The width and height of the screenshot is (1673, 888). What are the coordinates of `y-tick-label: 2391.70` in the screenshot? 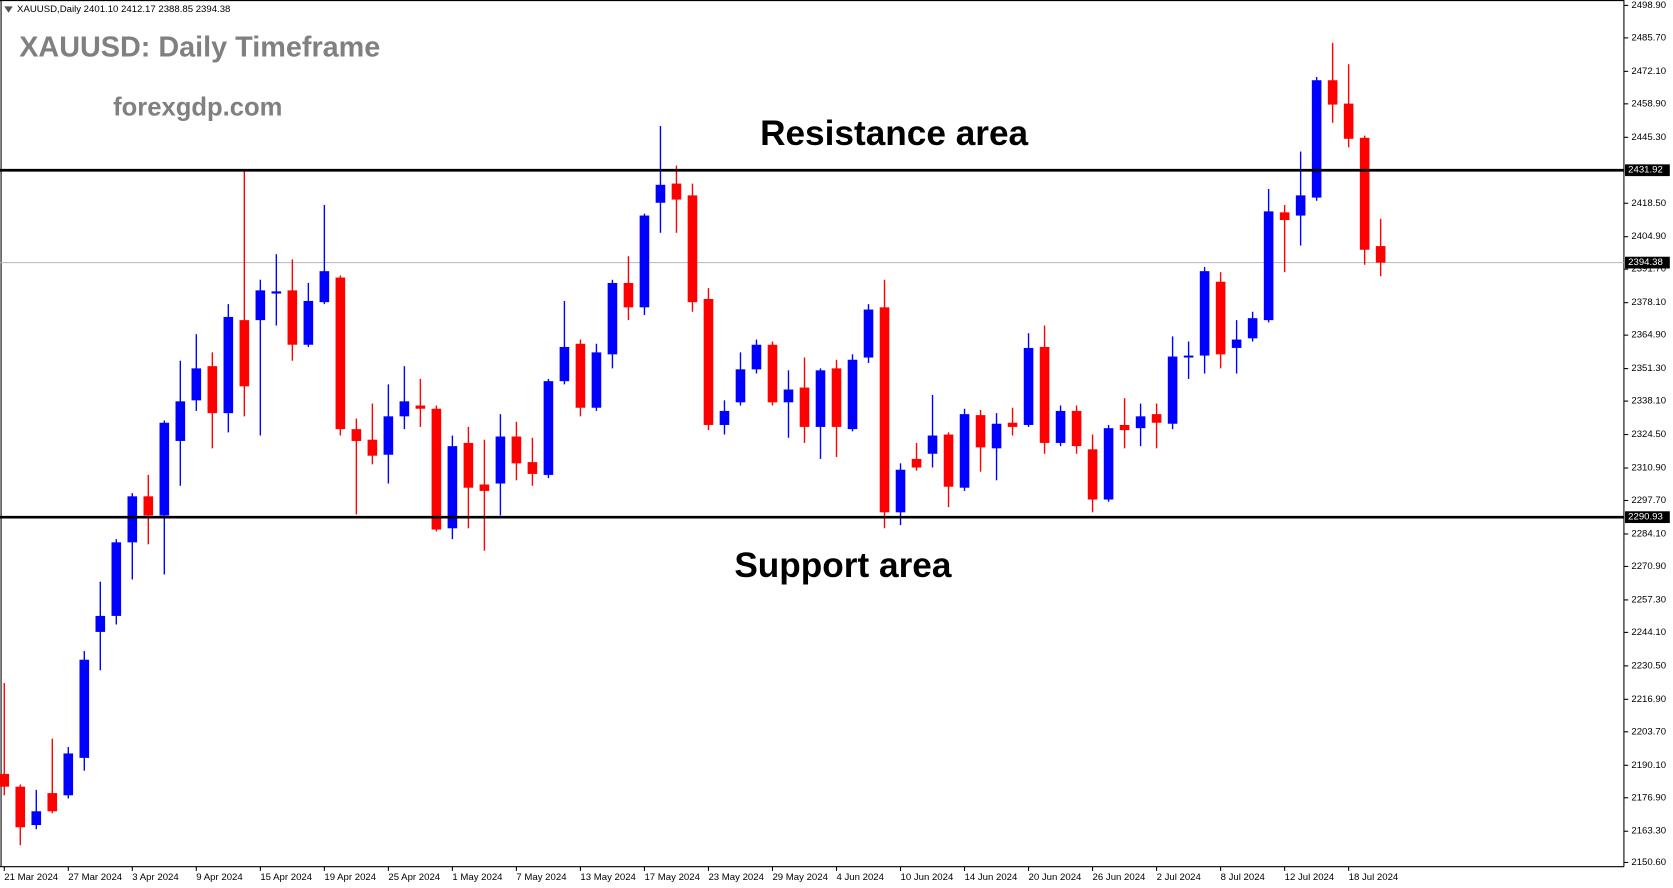 It's located at (1648, 269).